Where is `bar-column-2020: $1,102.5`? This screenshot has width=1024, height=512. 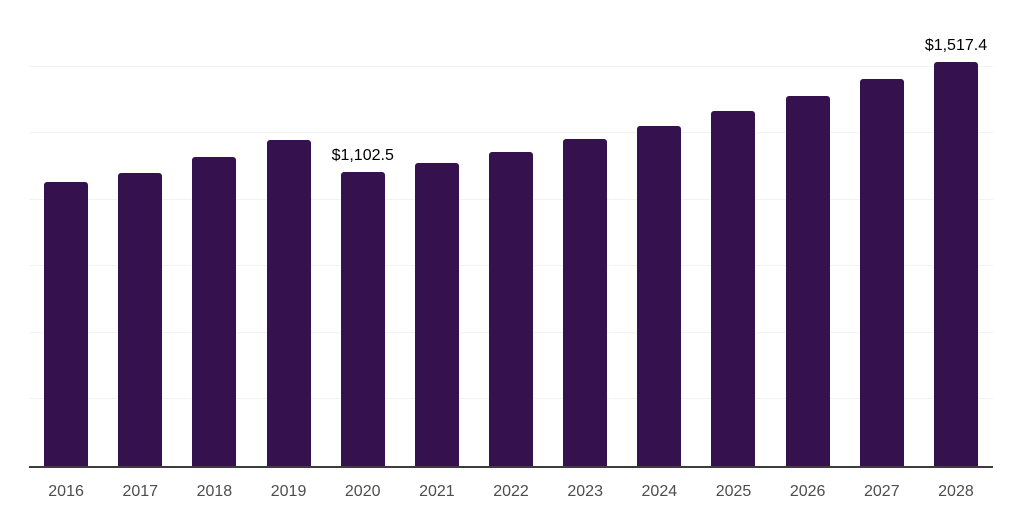
bar-column-2020: $1,102.5 is located at coordinates (363, 234).